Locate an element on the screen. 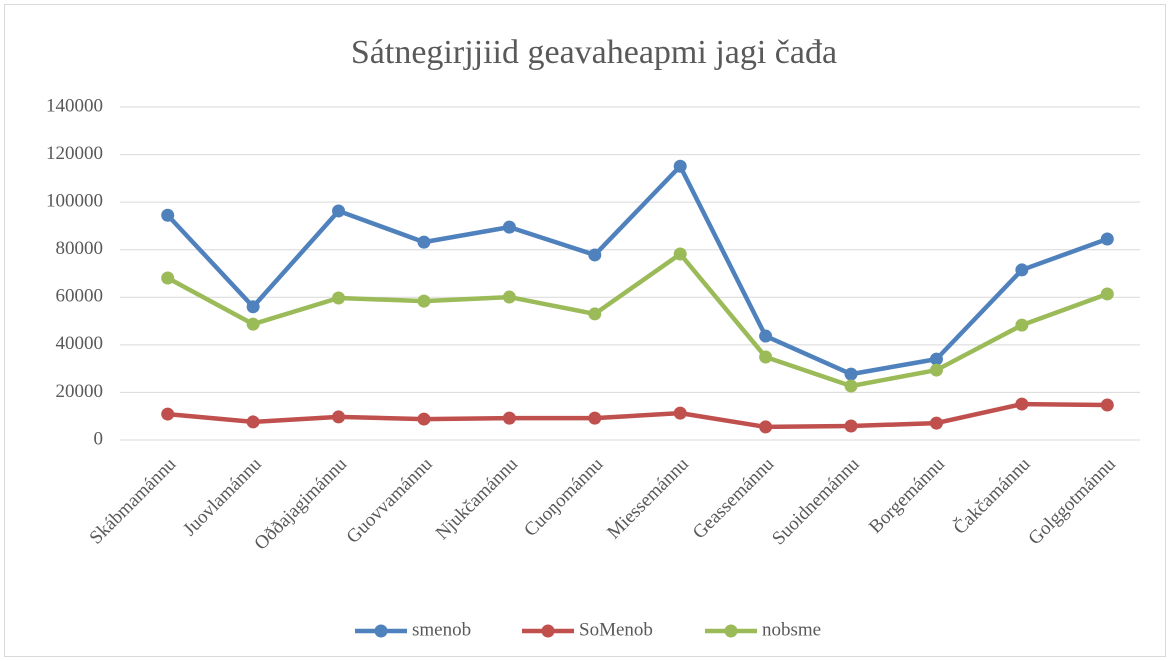 The image size is (1170, 661). legend-label: smenob is located at coordinates (441, 629).